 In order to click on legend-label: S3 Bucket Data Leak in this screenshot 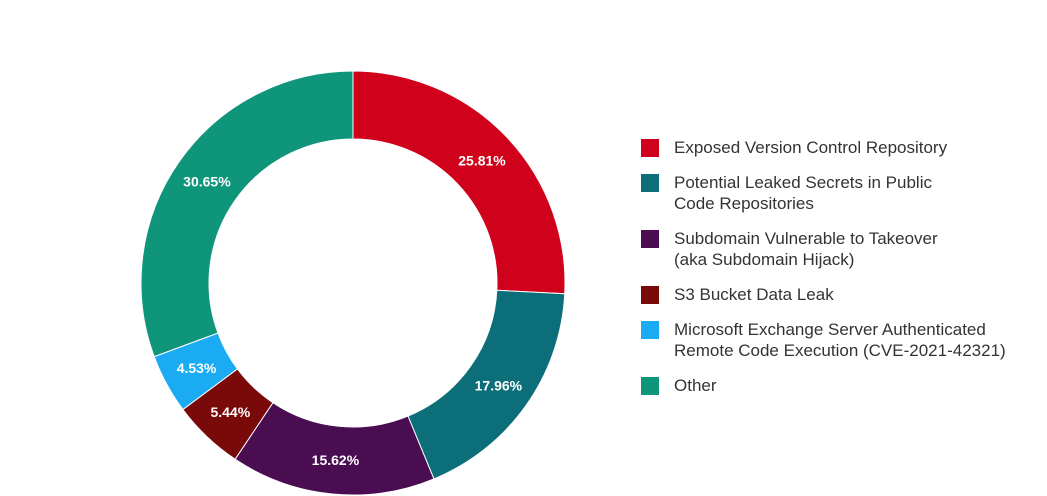, I will do `click(754, 294)`.